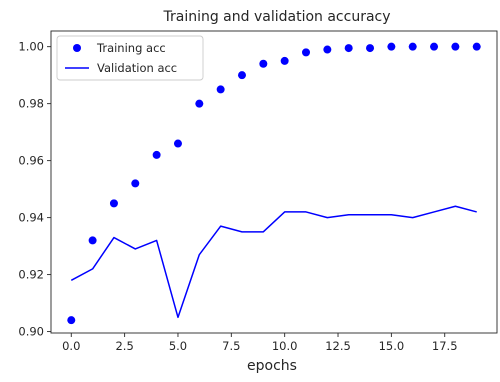 Image resolution: width=500 pixels, height=382 pixels. I want to click on training-acc-legend-label: Training acc, so click(131, 48).